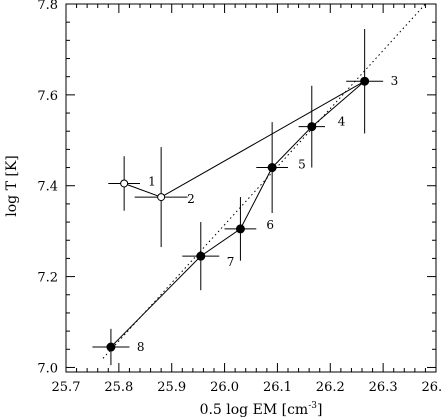 The width and height of the screenshot is (442, 420). Describe the element at coordinates (47, 96) in the screenshot. I see `y-tick-label: 7.6` at that location.